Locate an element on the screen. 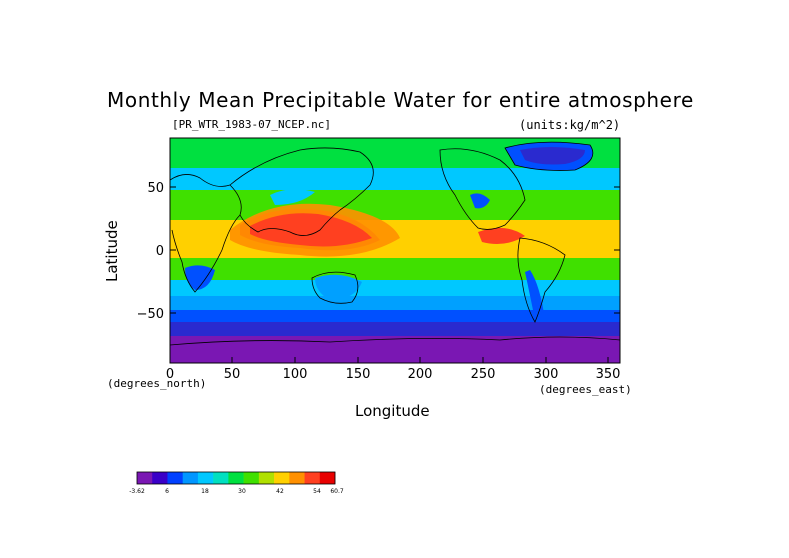  file-label: [PR_WTR_1983-07_NCEP.nc] is located at coordinates (251, 124).